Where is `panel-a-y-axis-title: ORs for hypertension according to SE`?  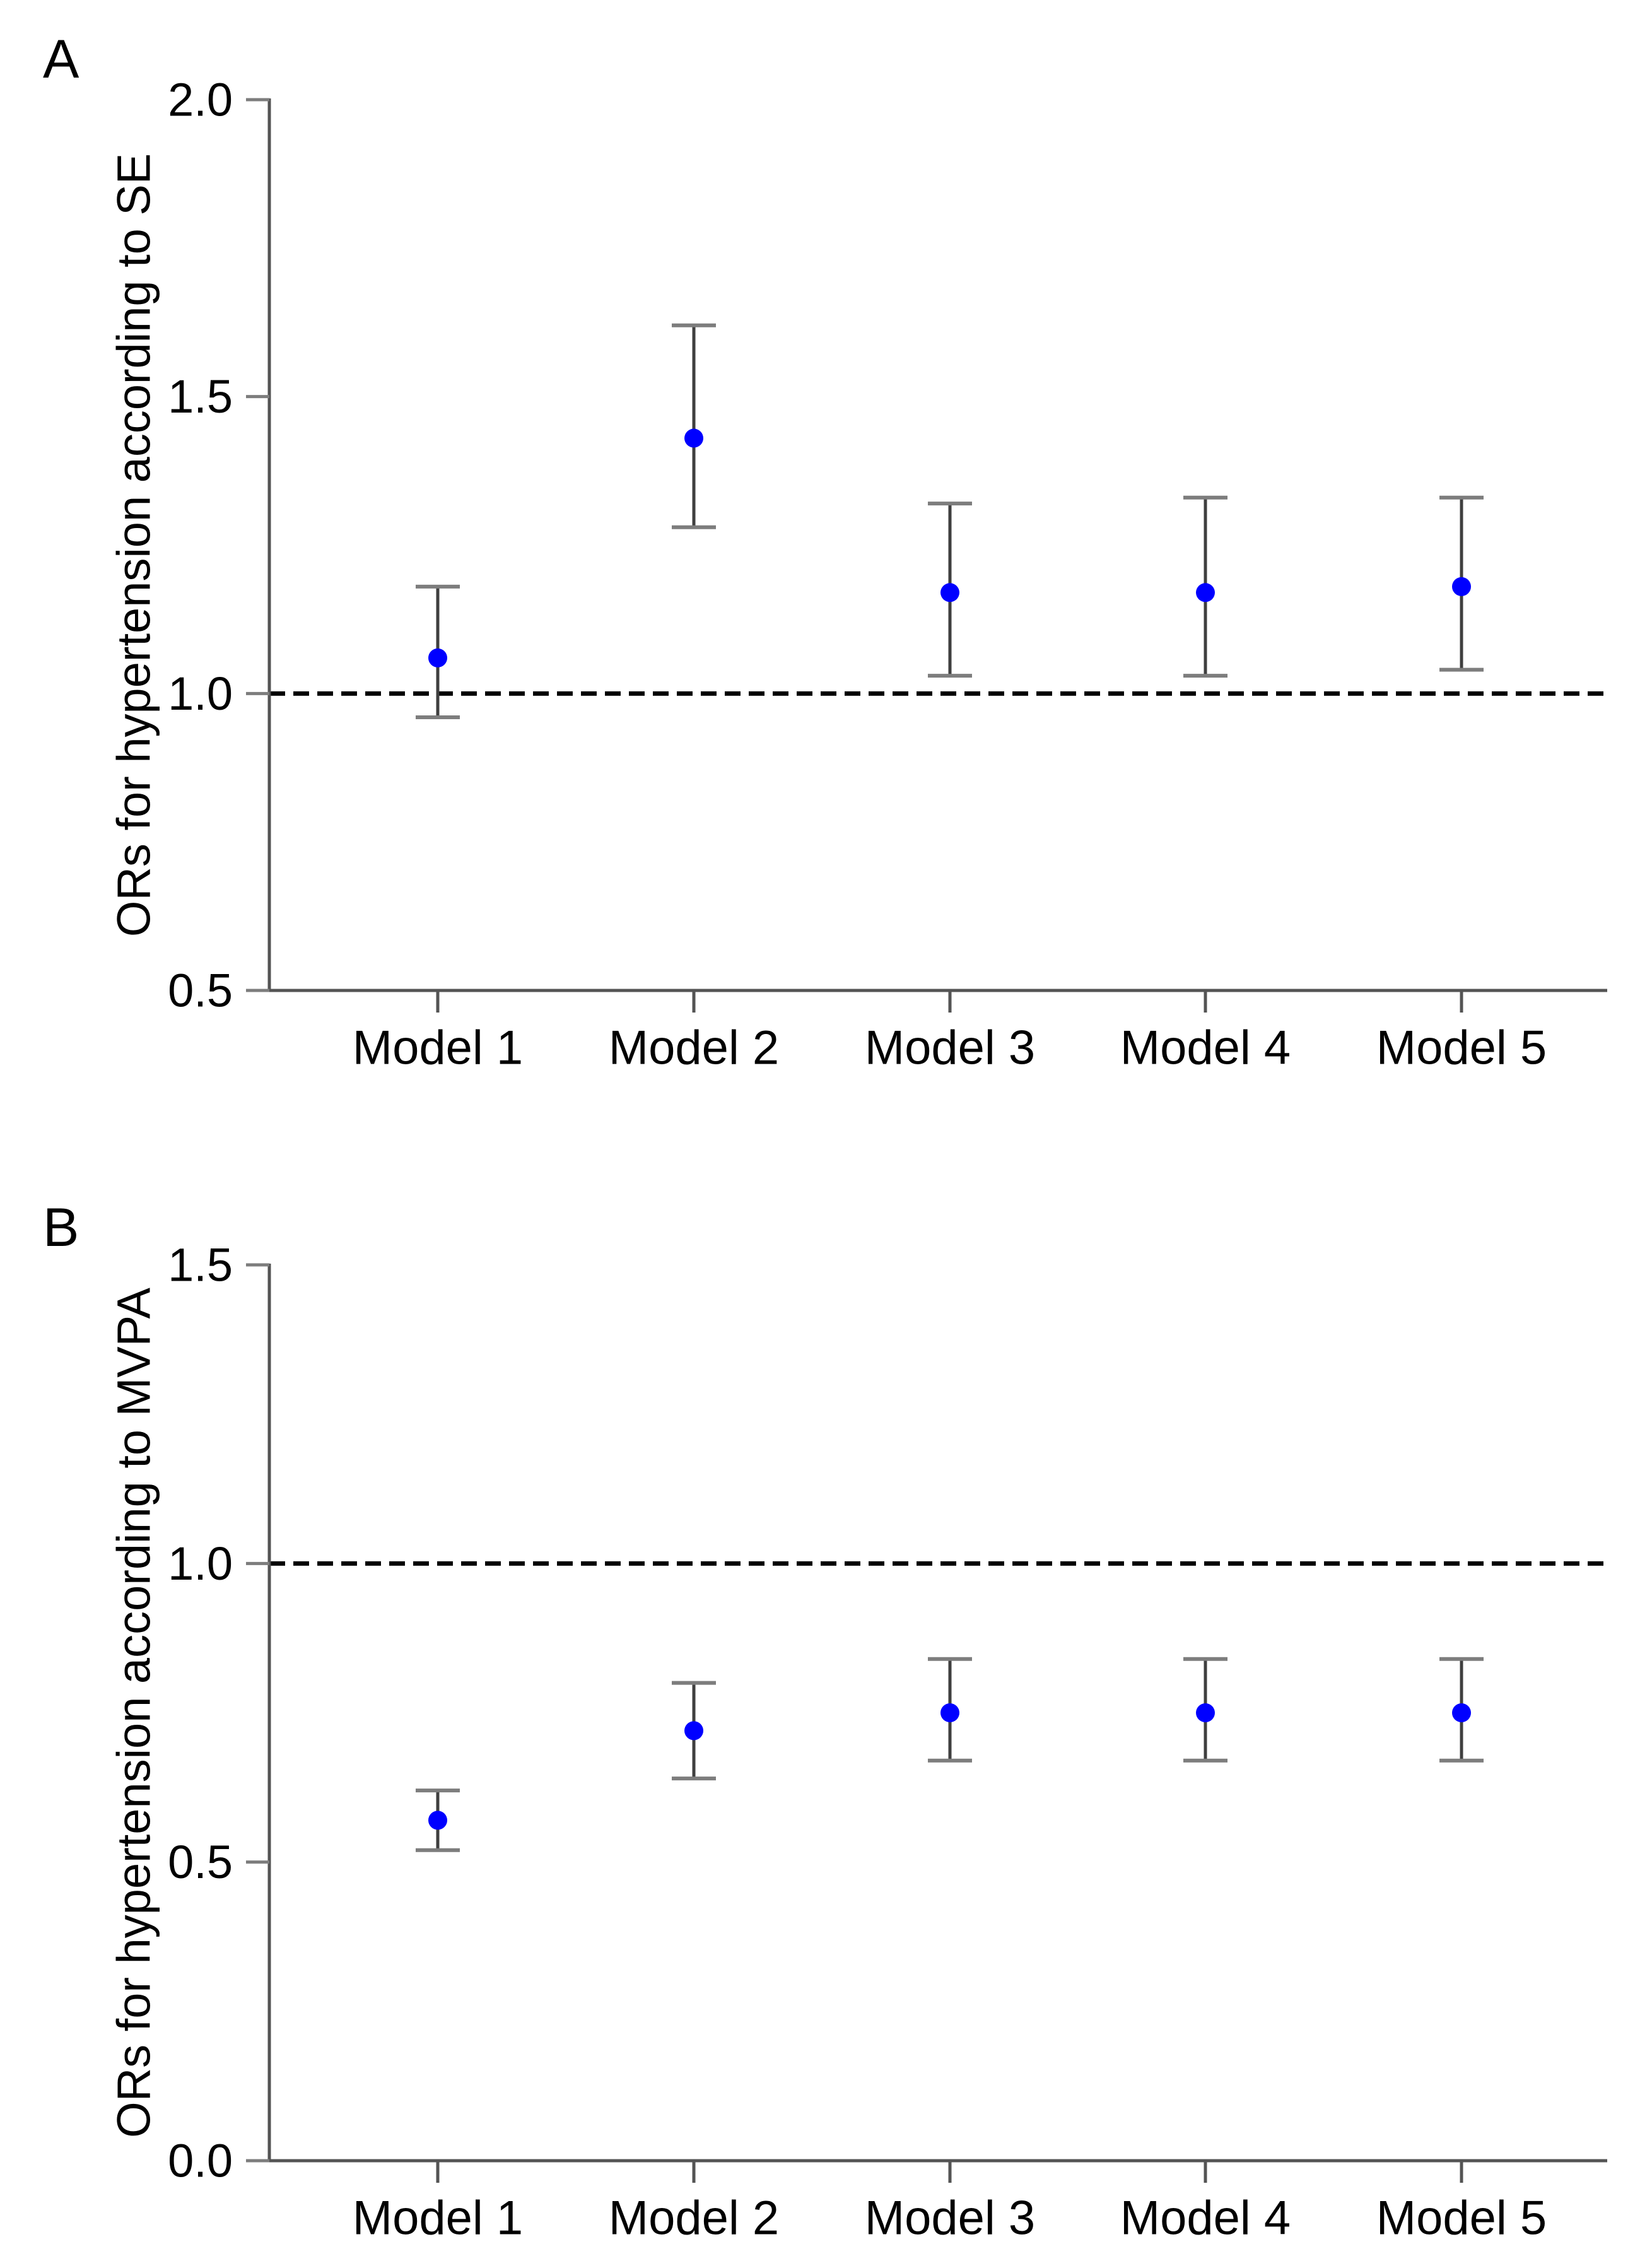 panel-a-y-axis-title: ORs for hypertension according to SE is located at coordinates (134, 545).